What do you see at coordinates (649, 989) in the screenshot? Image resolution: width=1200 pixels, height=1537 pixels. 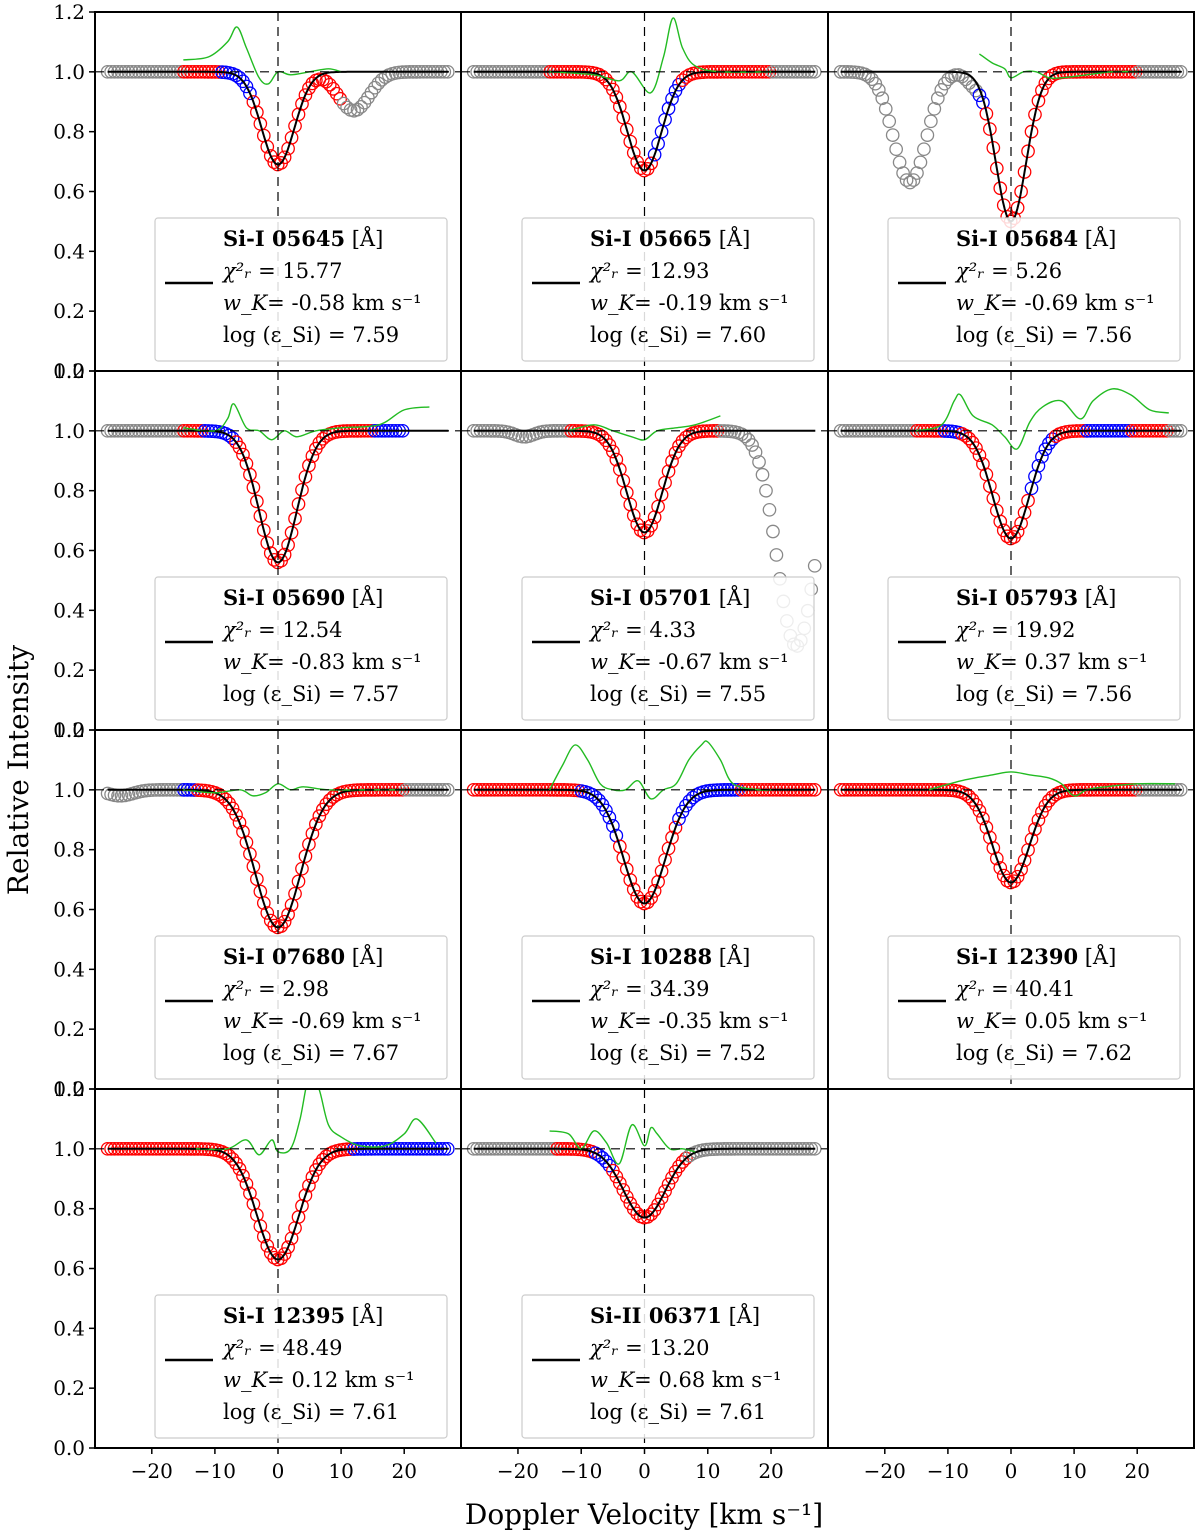 I see `legend-chi2: χ²ᵣ = 34.39` at bounding box center [649, 989].